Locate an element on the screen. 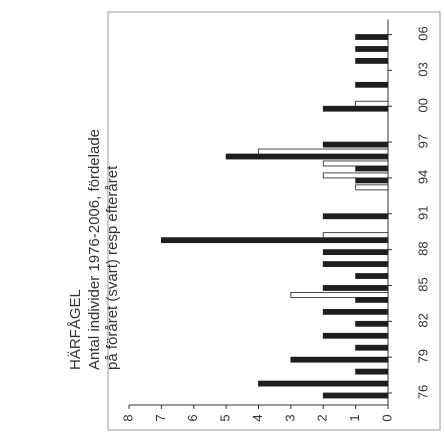  y-tick-label: 6 is located at coordinates (192, 417).